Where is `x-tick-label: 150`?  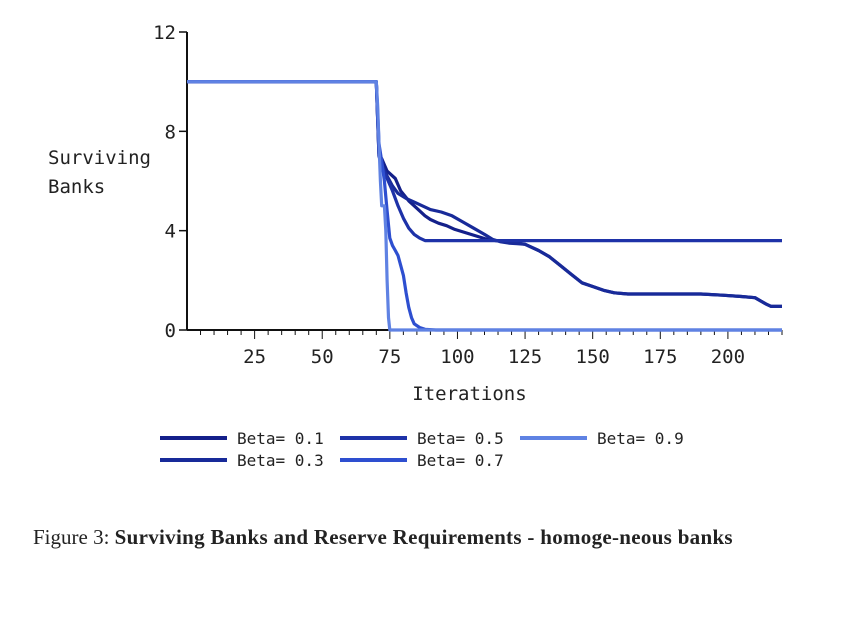 x-tick-label: 150 is located at coordinates (593, 357).